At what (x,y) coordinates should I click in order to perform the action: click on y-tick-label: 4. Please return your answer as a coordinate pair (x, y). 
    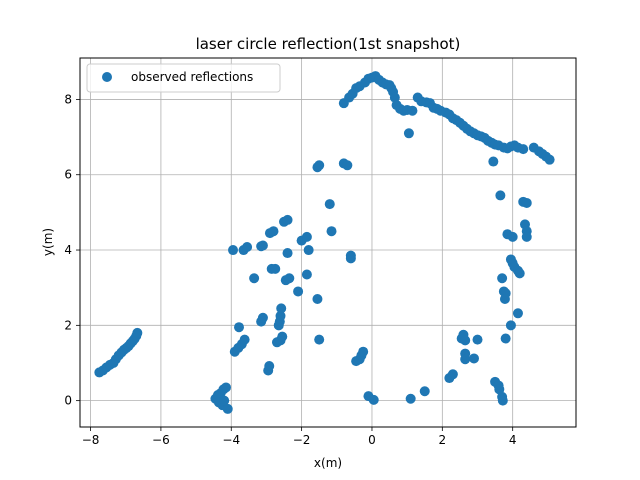
    Looking at the image, I should click on (68, 250).